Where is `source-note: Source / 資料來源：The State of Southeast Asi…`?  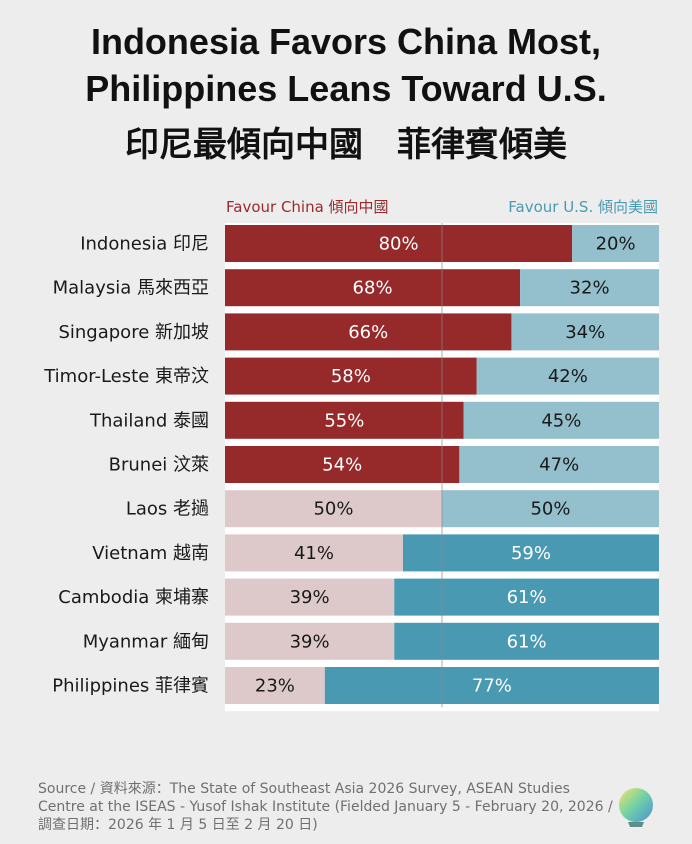
source-note: Source / 資料來源：The State of Southeast Asi… is located at coordinates (325, 807).